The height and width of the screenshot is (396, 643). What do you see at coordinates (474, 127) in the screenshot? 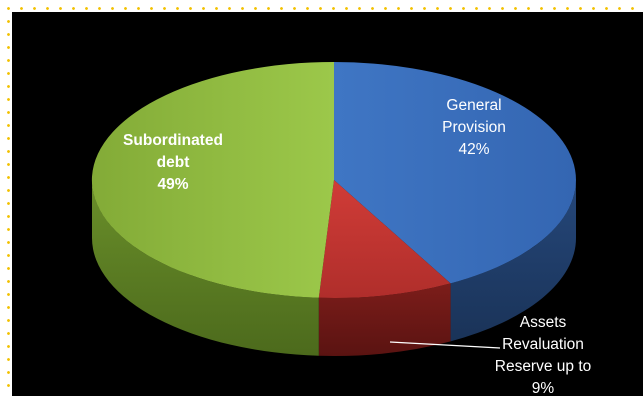
I see `data-label-general-provision: General Provision 42%` at bounding box center [474, 127].